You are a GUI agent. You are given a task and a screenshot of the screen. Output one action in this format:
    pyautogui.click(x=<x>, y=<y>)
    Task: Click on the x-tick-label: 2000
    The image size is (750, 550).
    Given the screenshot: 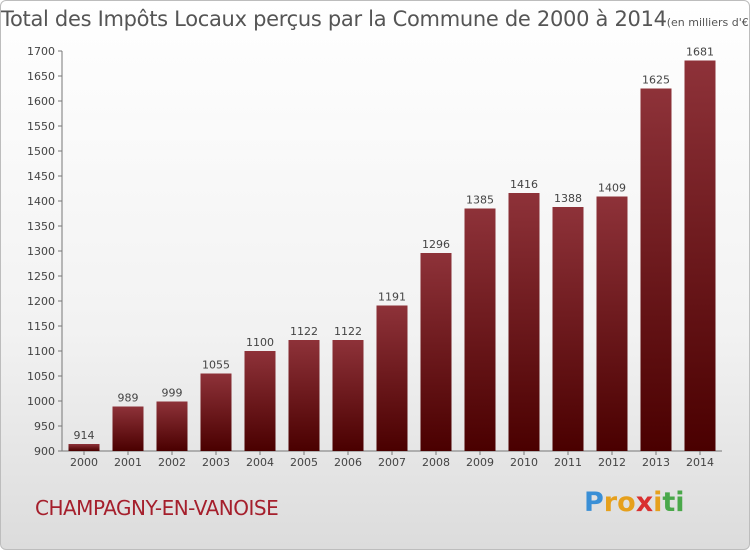 What is the action you would take?
    pyautogui.click(x=84, y=462)
    